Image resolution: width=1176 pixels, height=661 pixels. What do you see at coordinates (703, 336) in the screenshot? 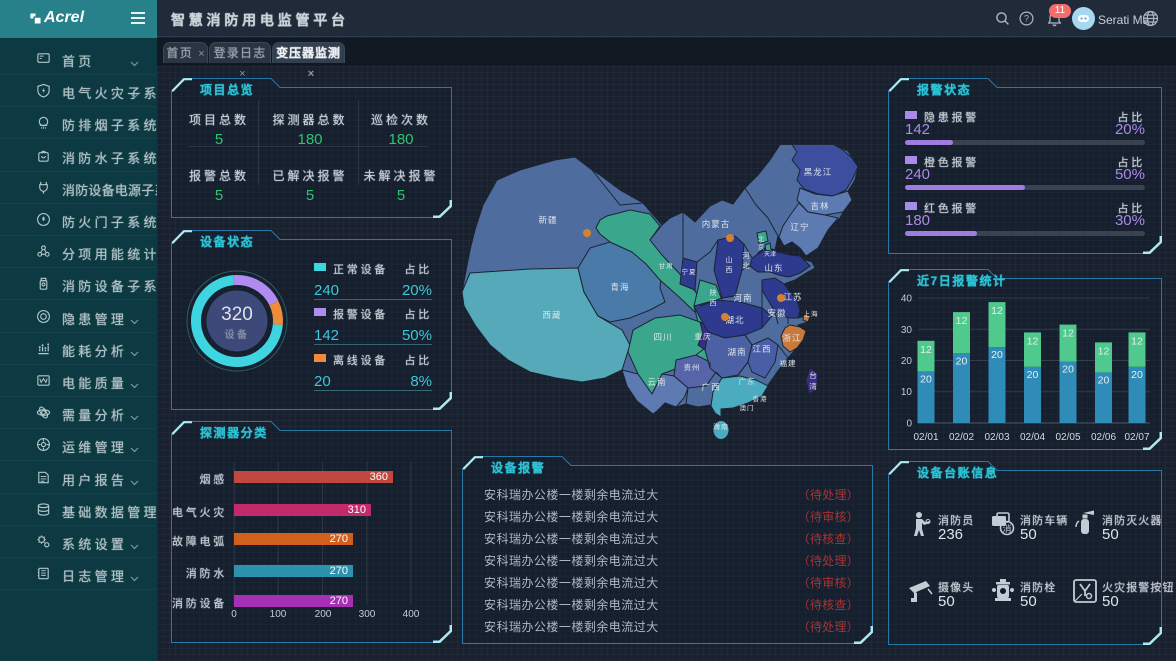
I see `svg-text: 重庆` at bounding box center [703, 336].